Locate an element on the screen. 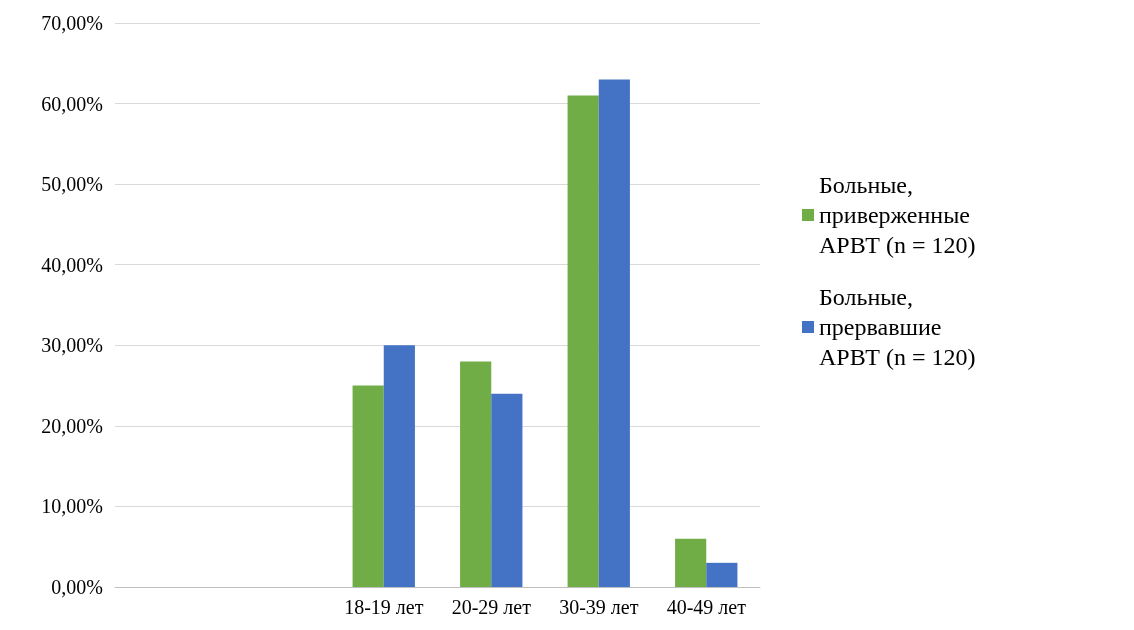 The image size is (1134, 630). legend-label: Больные, приверженные АРВТ (n = 120) is located at coordinates (897, 215).